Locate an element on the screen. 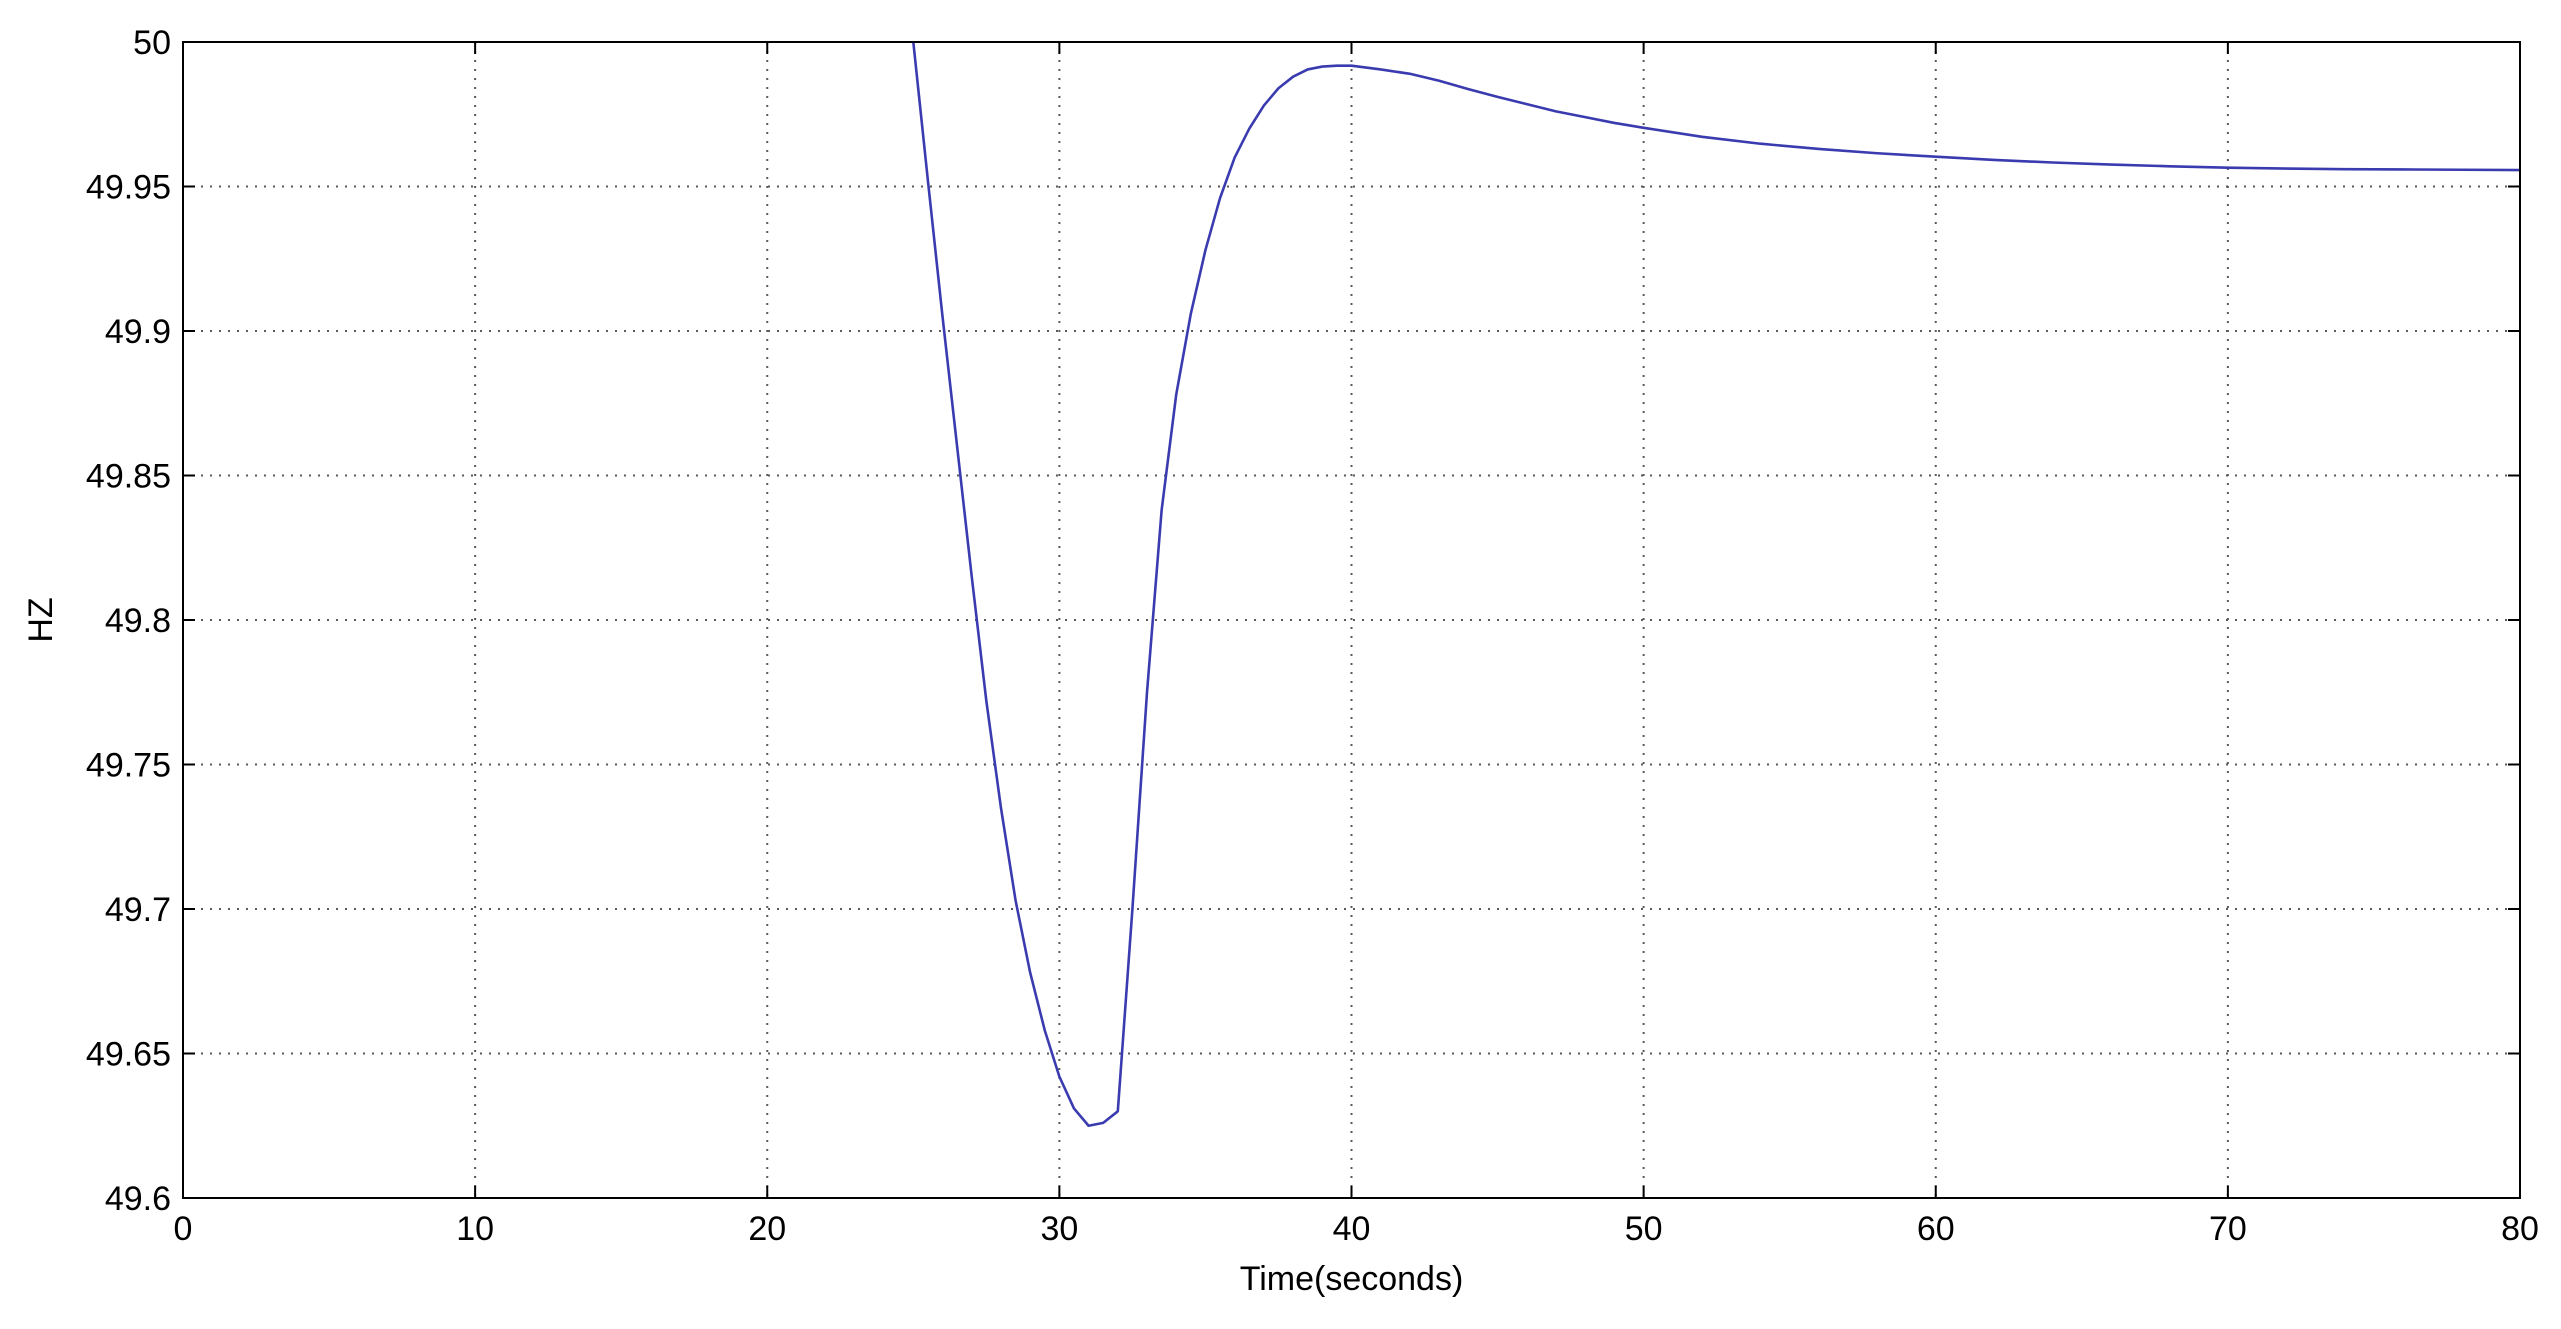 This screenshot has width=2561, height=1329. y-tick-label: 49.7 is located at coordinates (138, 910).